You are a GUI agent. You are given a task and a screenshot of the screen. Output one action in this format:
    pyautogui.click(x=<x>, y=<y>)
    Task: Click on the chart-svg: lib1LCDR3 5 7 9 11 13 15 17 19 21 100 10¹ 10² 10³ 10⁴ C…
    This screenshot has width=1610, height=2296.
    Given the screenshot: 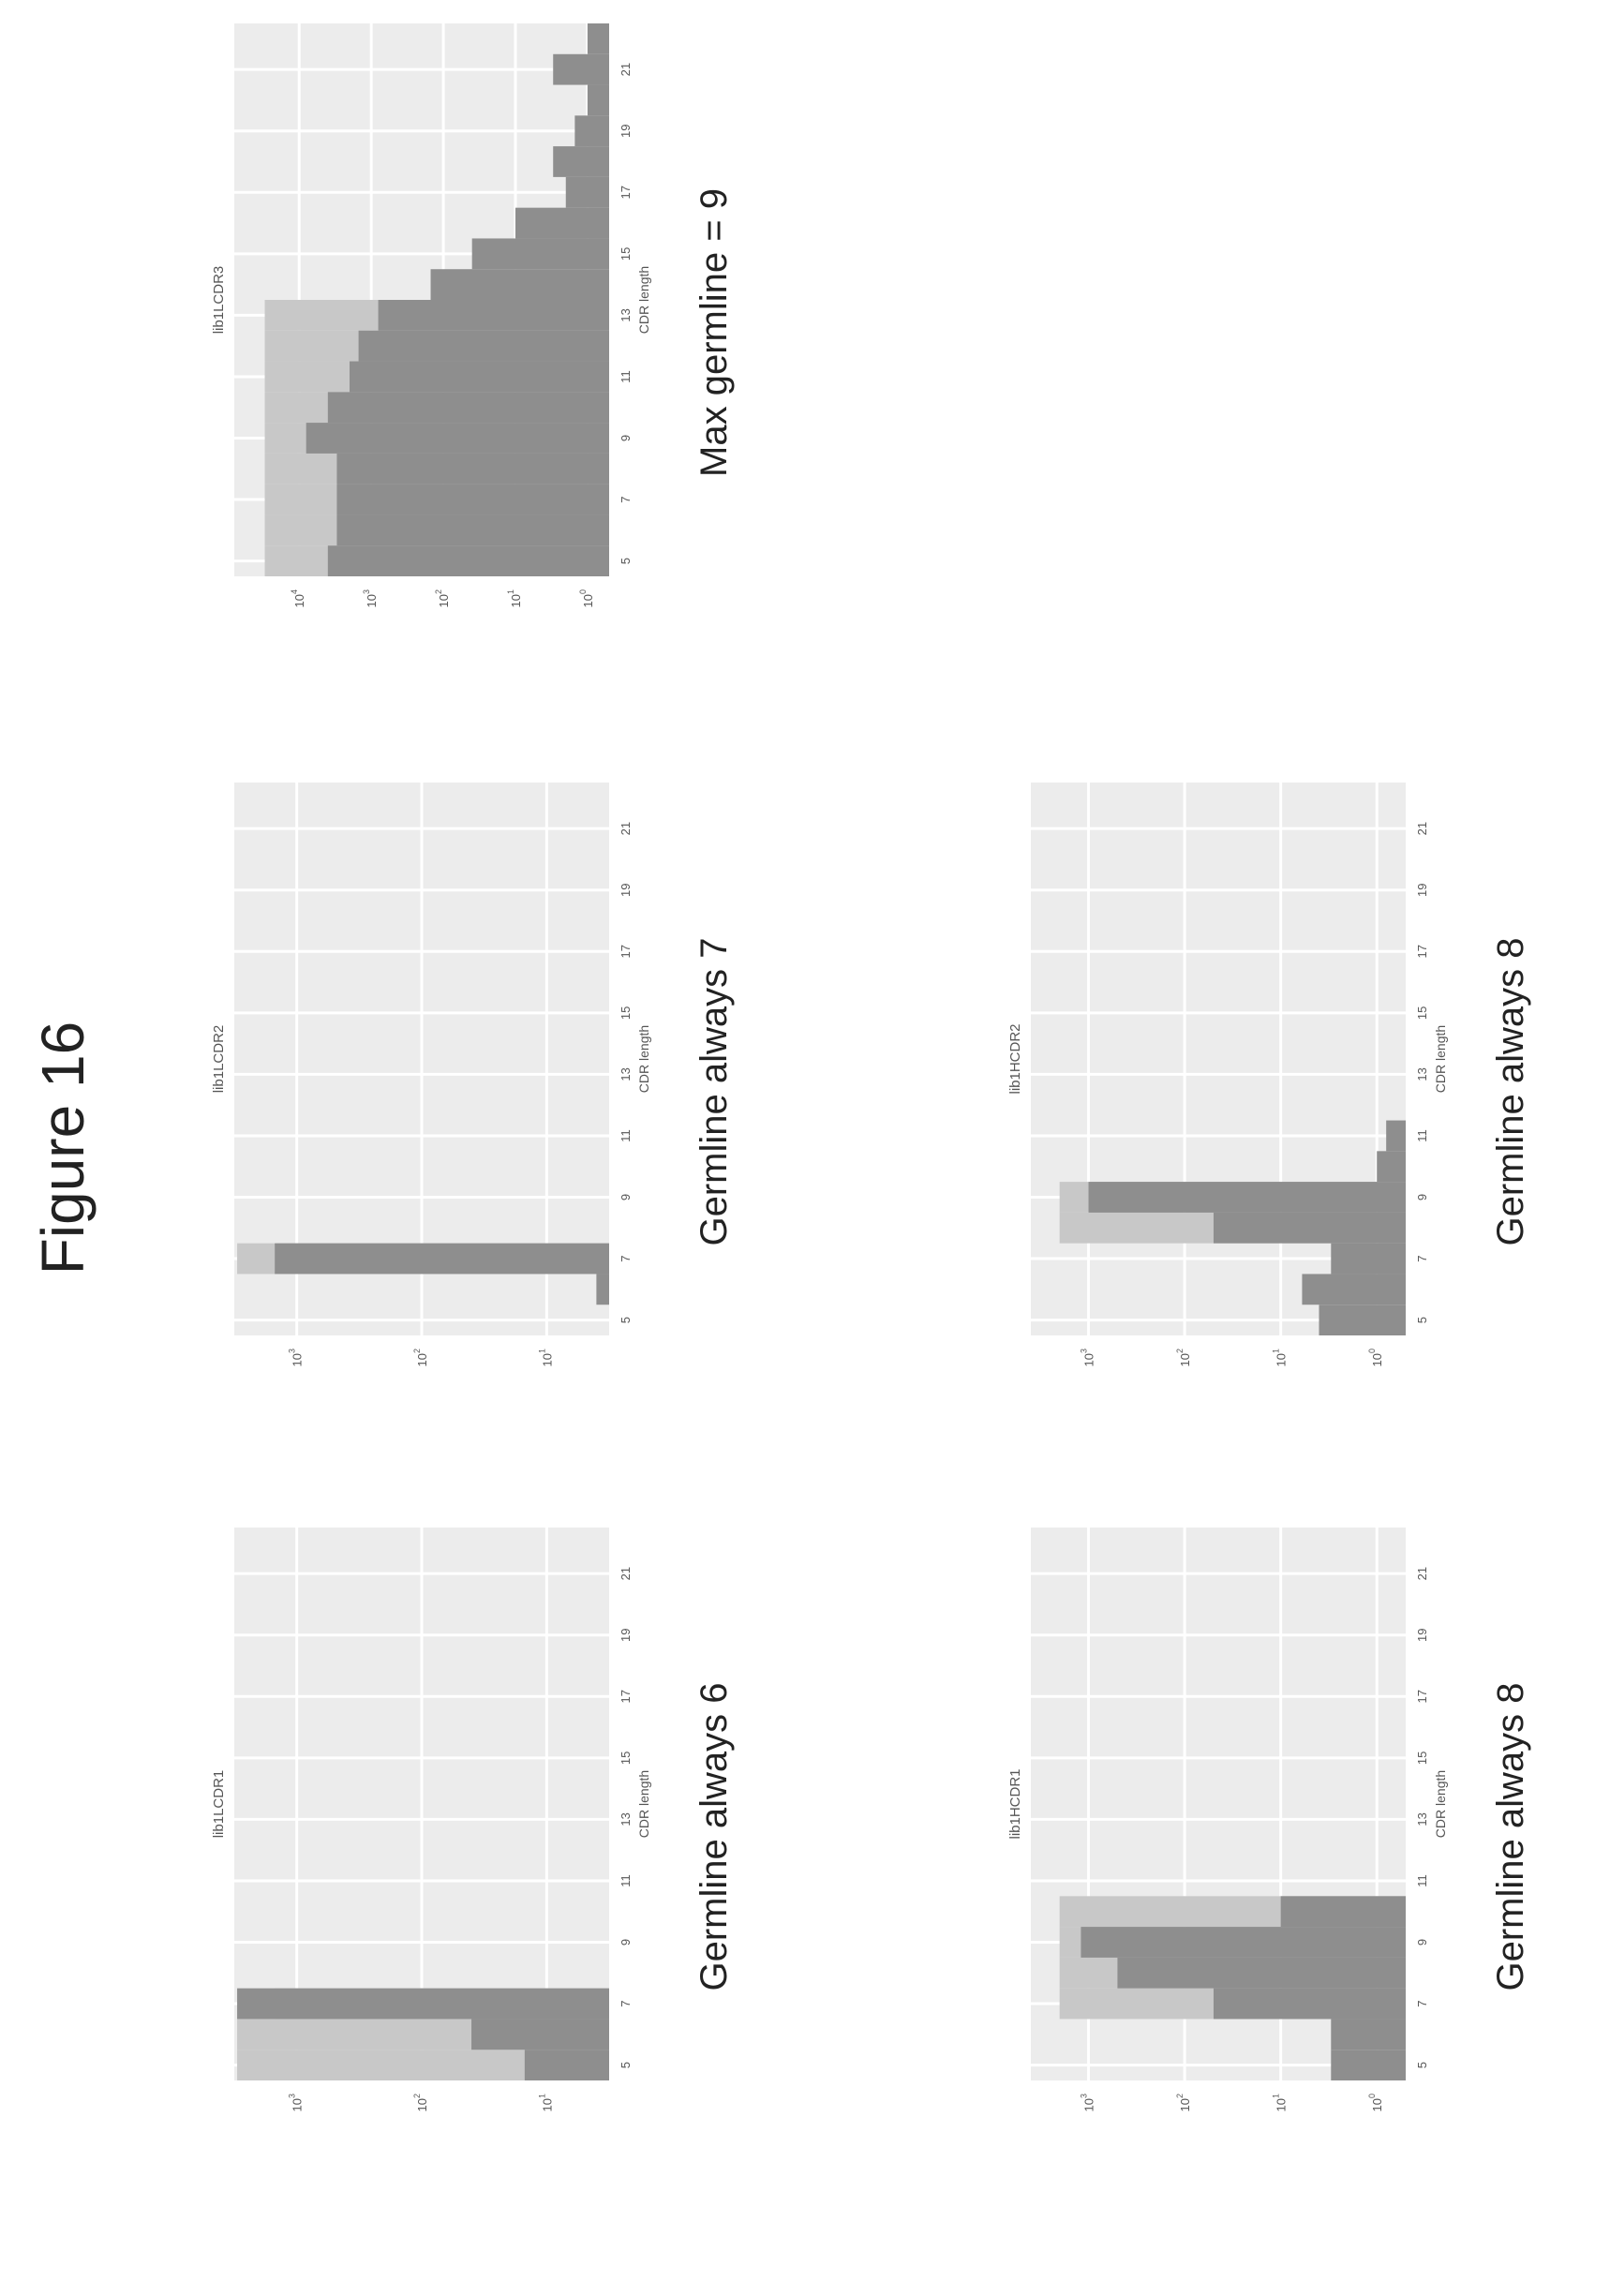 What is the action you would take?
    pyautogui.click(x=431, y=315)
    